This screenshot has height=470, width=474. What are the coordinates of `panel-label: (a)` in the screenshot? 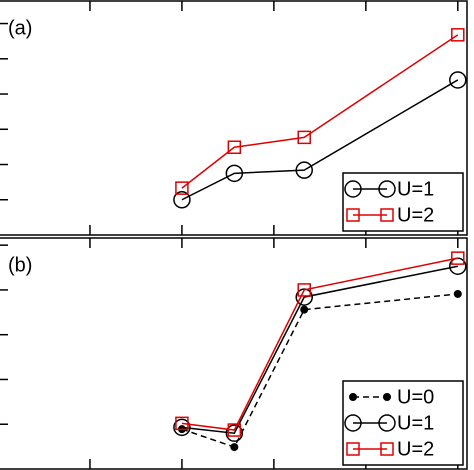 It's located at (20, 28).